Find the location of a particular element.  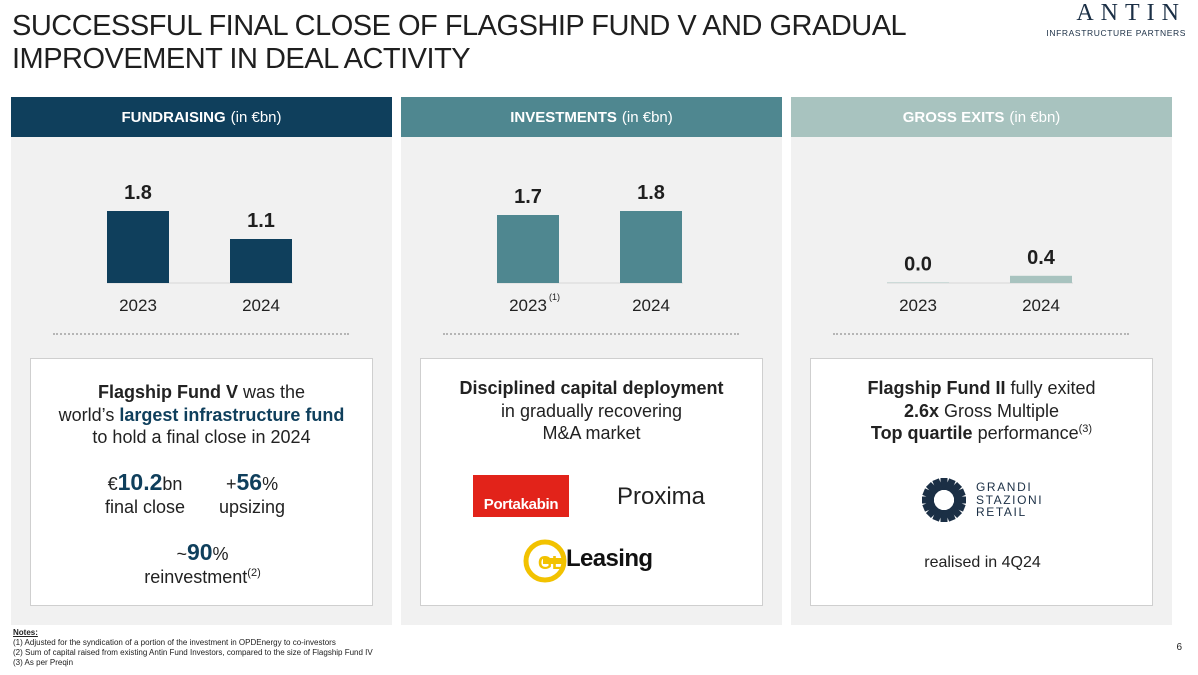

flagship-fund-v: Flagship Fund V is located at coordinates (167, 392).